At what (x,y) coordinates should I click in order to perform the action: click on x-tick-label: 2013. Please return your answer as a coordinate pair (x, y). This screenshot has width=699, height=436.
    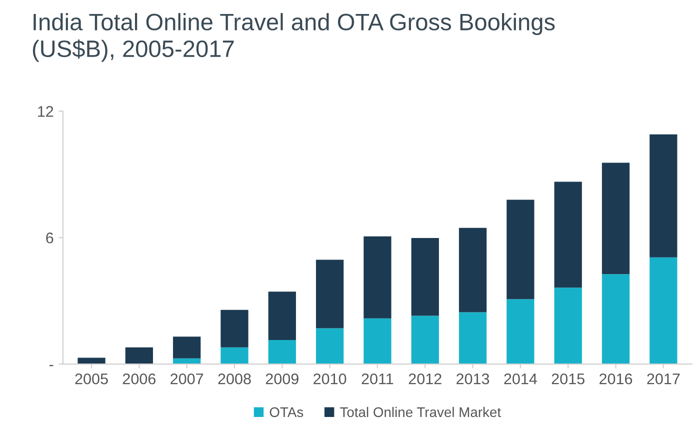
    Looking at the image, I should click on (473, 378).